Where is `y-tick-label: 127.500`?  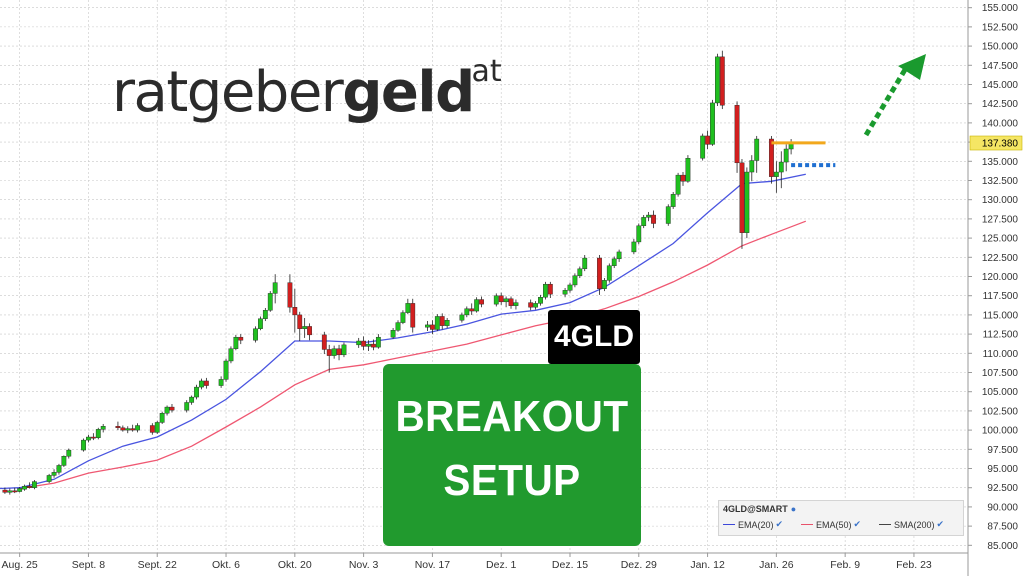 y-tick-label: 127.500 is located at coordinates (1000, 219).